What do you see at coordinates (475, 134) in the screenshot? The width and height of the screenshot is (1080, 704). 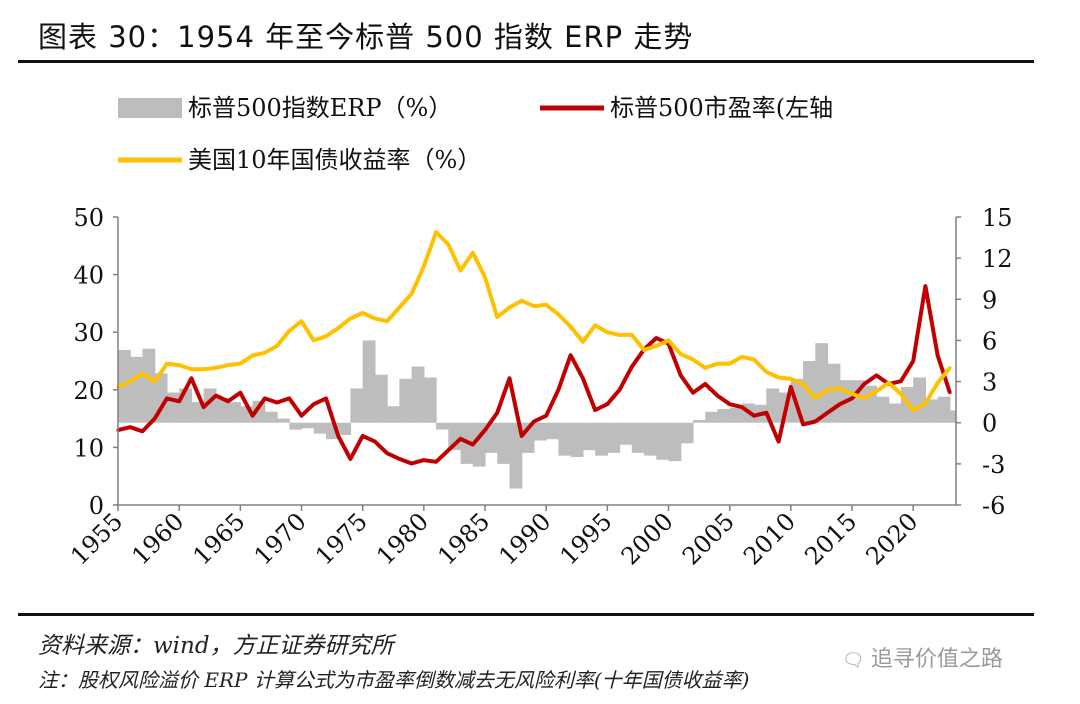 I see `legend: 标普500指数ERP（%） 标普500市盈率(左轴美国10年国债收益率（%）` at bounding box center [475, 134].